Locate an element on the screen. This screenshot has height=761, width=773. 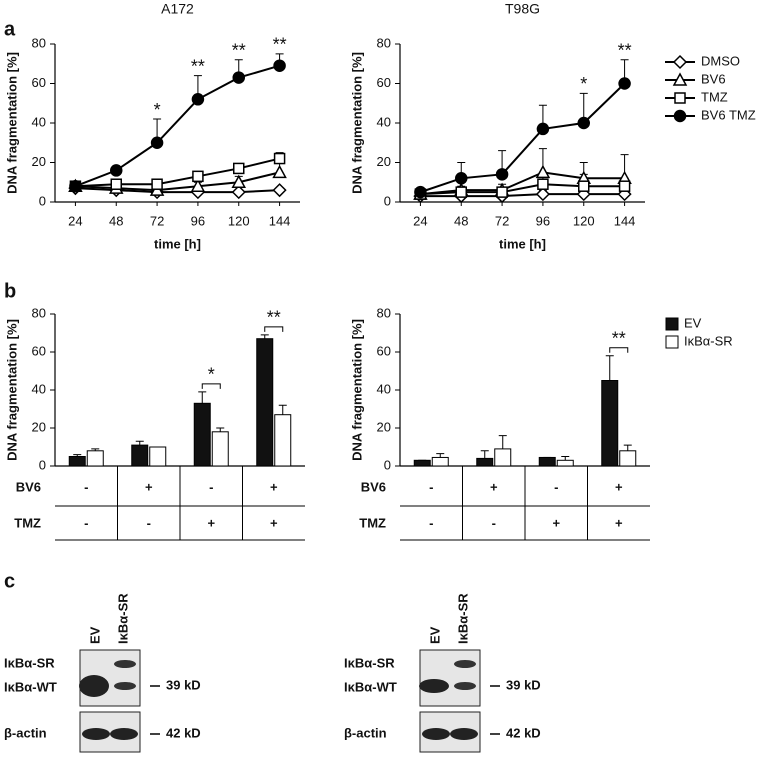
y-tick-label: 20 is located at coordinates (39, 161).